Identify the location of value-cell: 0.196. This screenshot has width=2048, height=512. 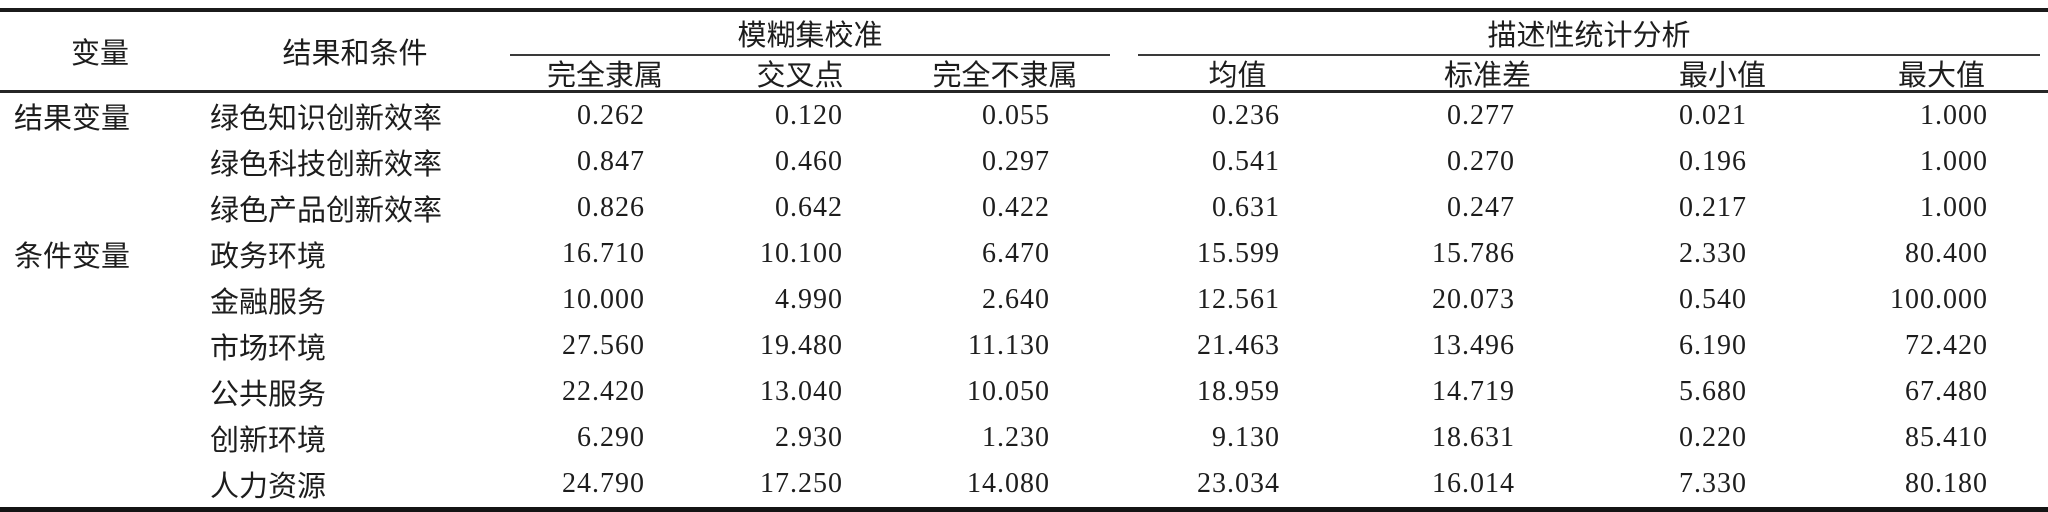
(1713, 161).